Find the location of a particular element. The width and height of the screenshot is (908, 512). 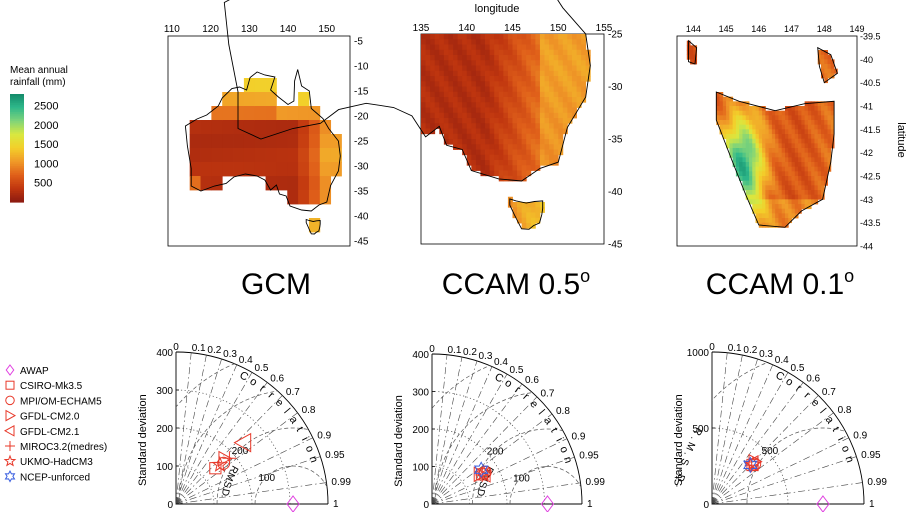

rmsd-label-char: D is located at coordinates (680, 477).